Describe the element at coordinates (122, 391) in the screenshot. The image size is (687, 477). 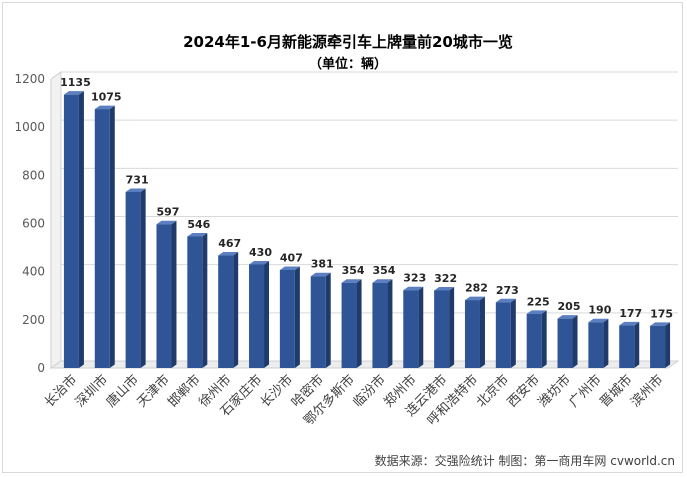
I see `x-tick-label: 唐山市` at that location.